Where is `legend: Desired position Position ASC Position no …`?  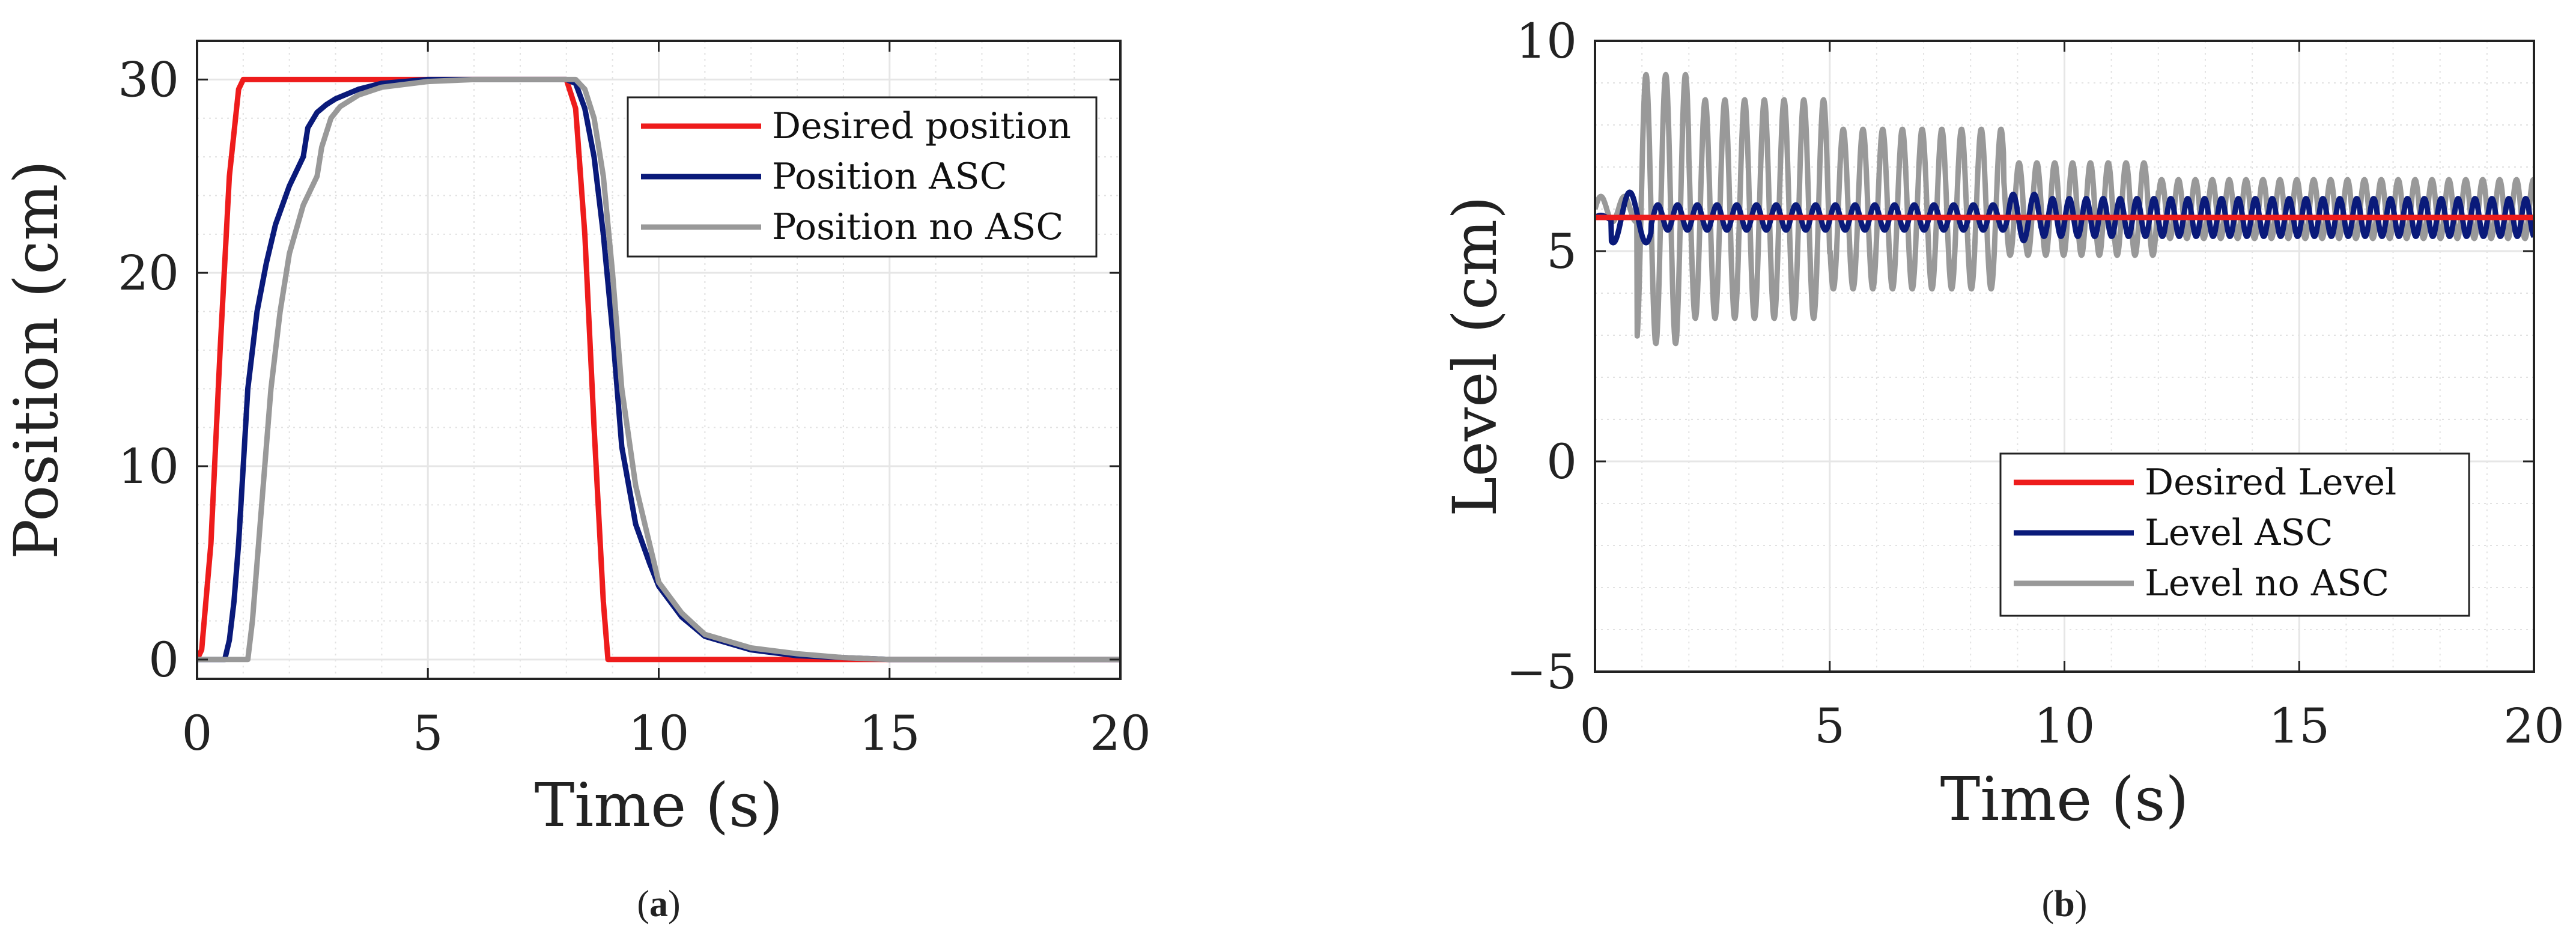
legend: Desired position Position ASC Position no … is located at coordinates (863, 177).